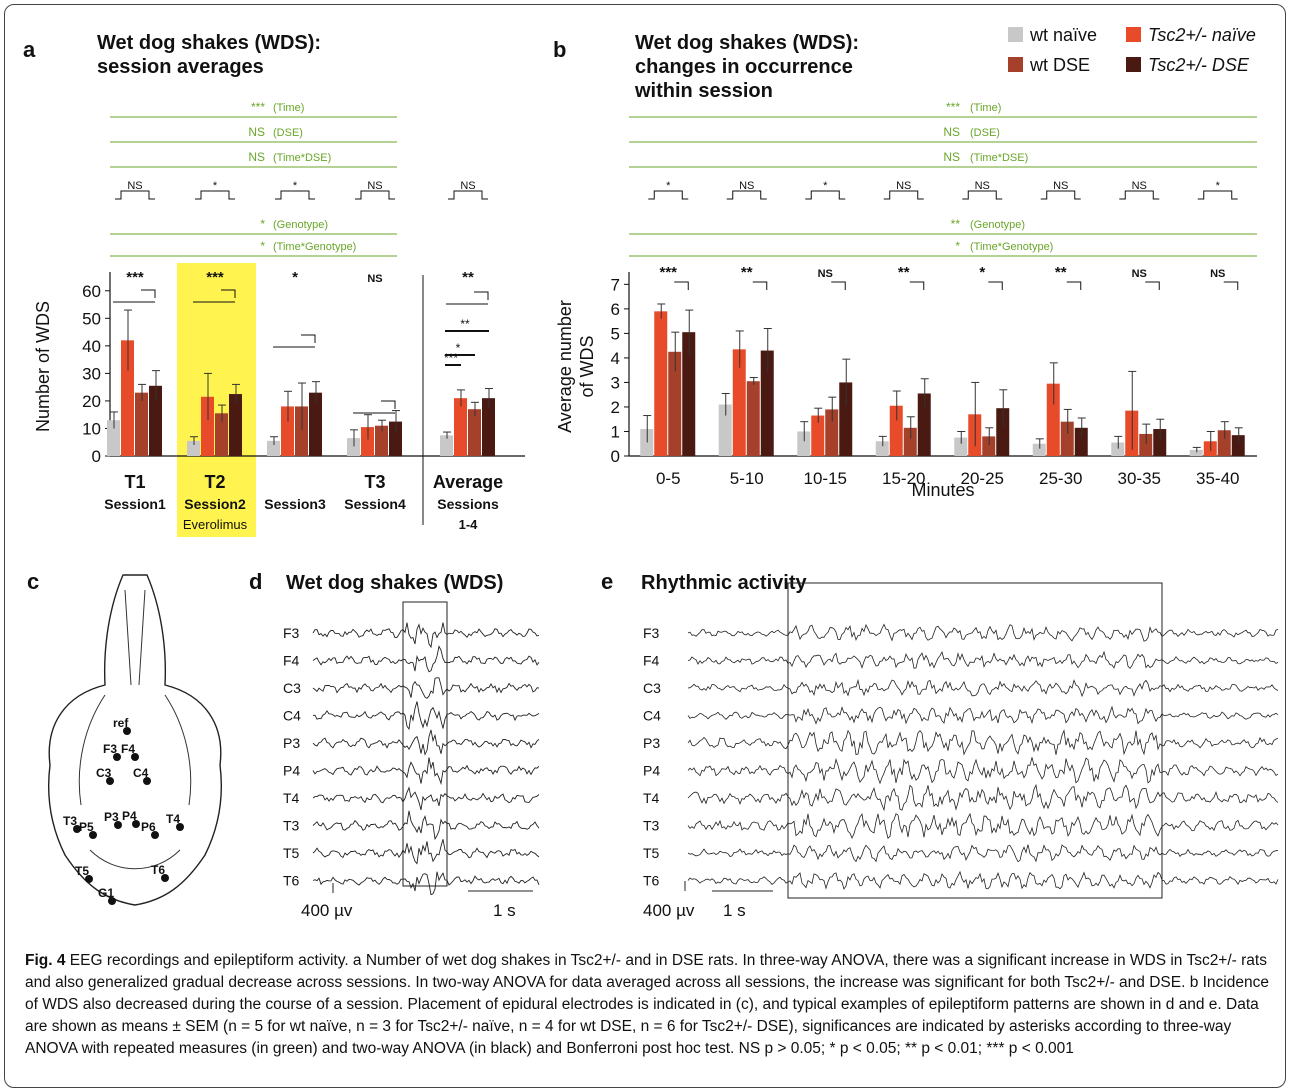 This screenshot has width=1292, height=1092. I want to click on y-axis-label: of WDS, so click(587, 366).